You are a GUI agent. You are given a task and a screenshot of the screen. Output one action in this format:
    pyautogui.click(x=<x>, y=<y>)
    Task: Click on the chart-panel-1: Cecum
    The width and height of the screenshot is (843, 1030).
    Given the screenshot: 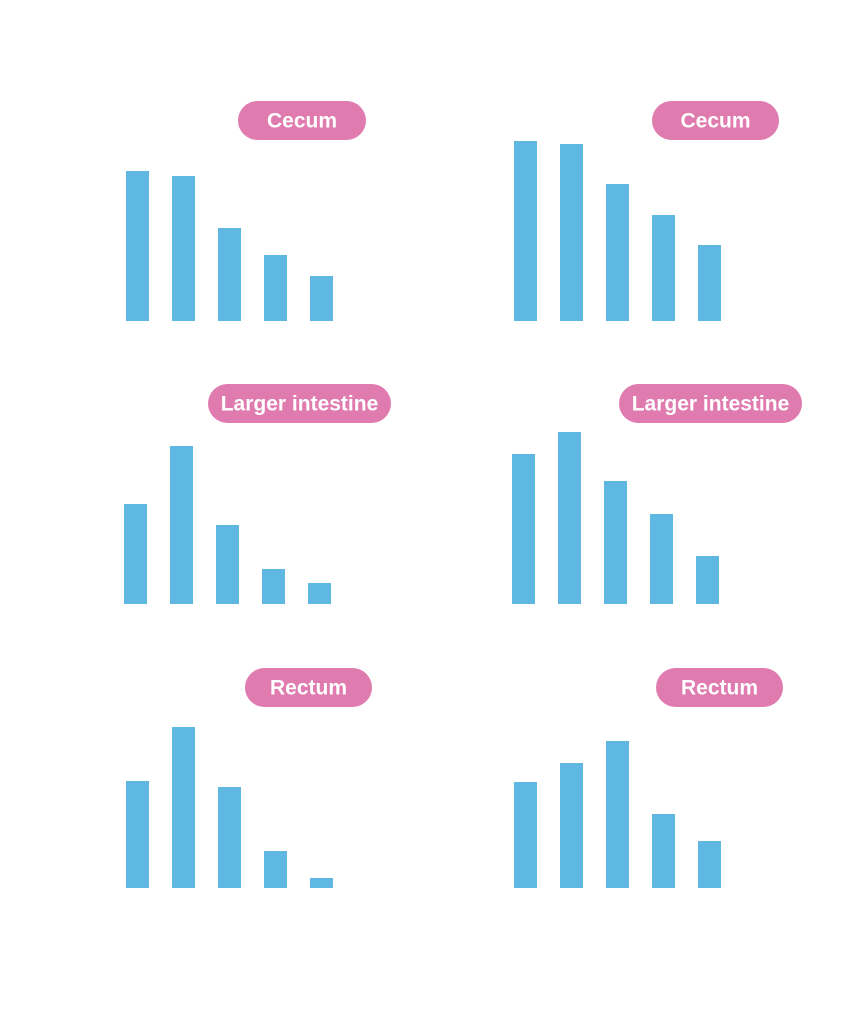 What is the action you would take?
    pyautogui.click(x=246, y=211)
    